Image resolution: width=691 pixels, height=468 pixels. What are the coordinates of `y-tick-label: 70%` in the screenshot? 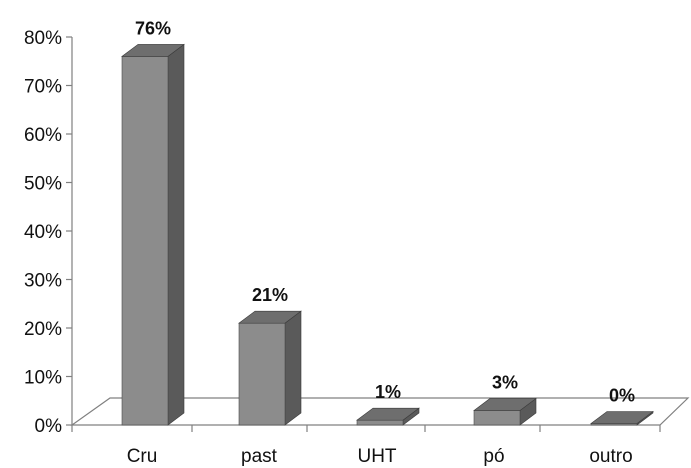 It's located at (43, 87).